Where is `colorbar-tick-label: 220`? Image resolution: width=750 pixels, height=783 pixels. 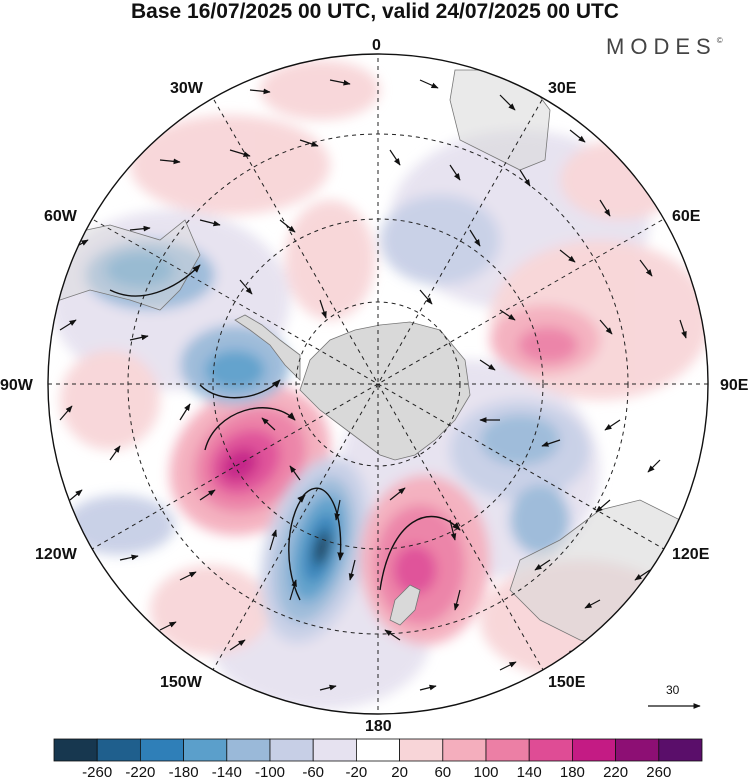
colorbar-tick-label: 220 is located at coordinates (616, 772).